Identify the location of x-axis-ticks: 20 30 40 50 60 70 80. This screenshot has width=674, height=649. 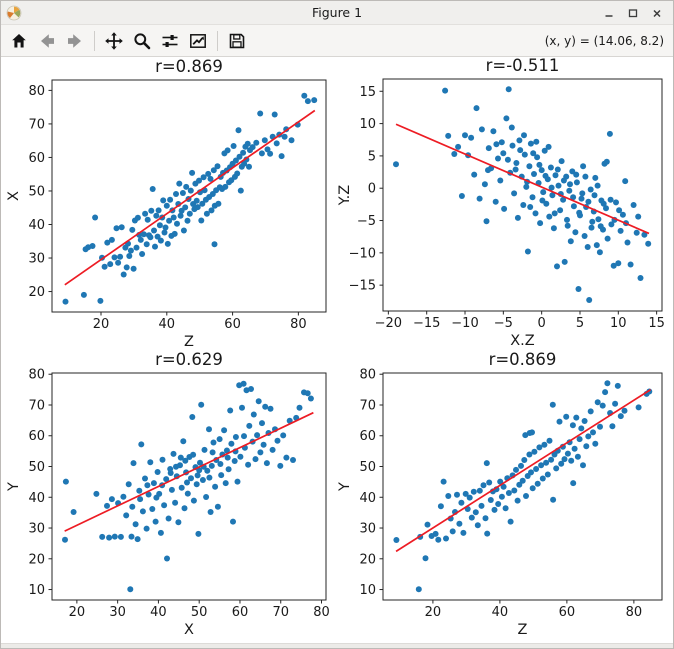
(199, 610).